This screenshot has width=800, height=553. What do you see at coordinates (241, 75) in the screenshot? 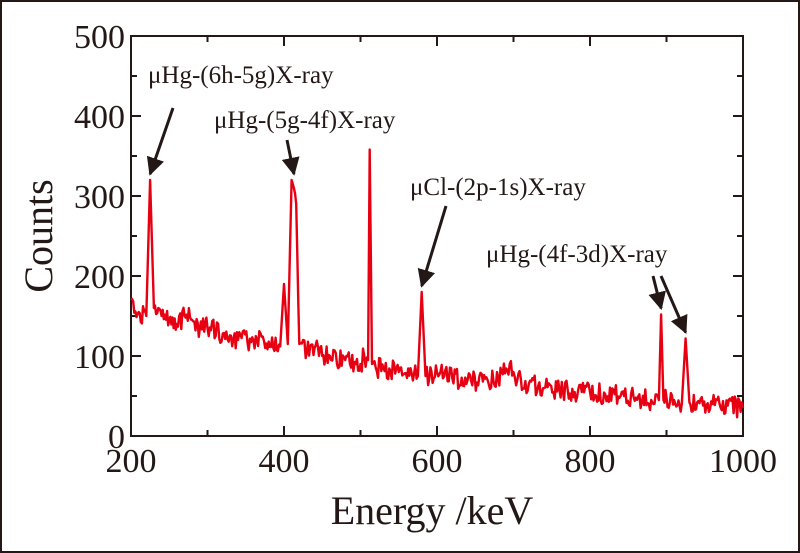
I see `annotation-label: μHg-(6h-5g)X-ray` at bounding box center [241, 75].